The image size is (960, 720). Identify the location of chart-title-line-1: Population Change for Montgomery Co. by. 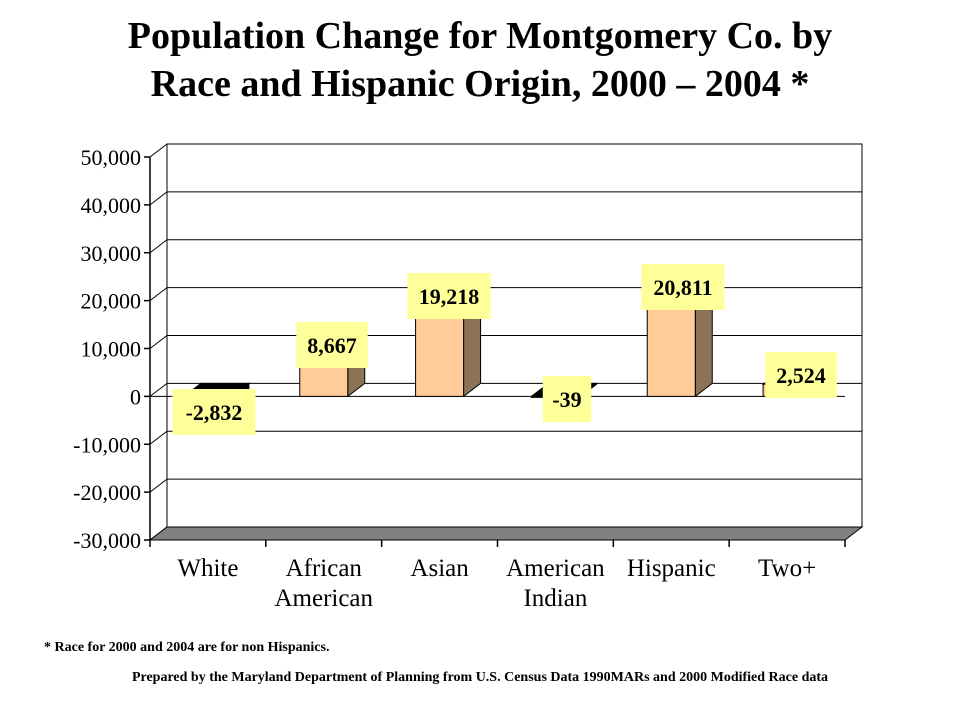
(480, 36).